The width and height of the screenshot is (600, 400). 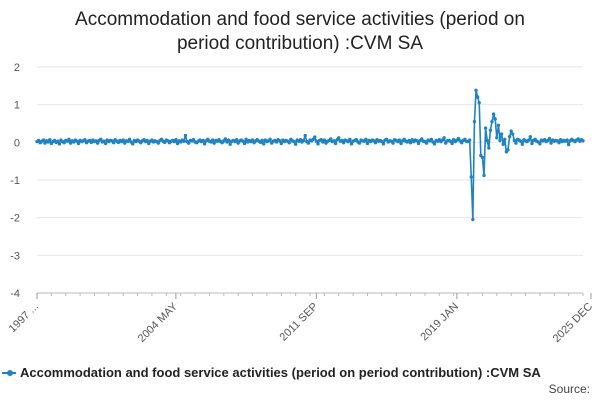 What do you see at coordinates (15, 181) in the screenshot?
I see `y-tick-label: -1` at bounding box center [15, 181].